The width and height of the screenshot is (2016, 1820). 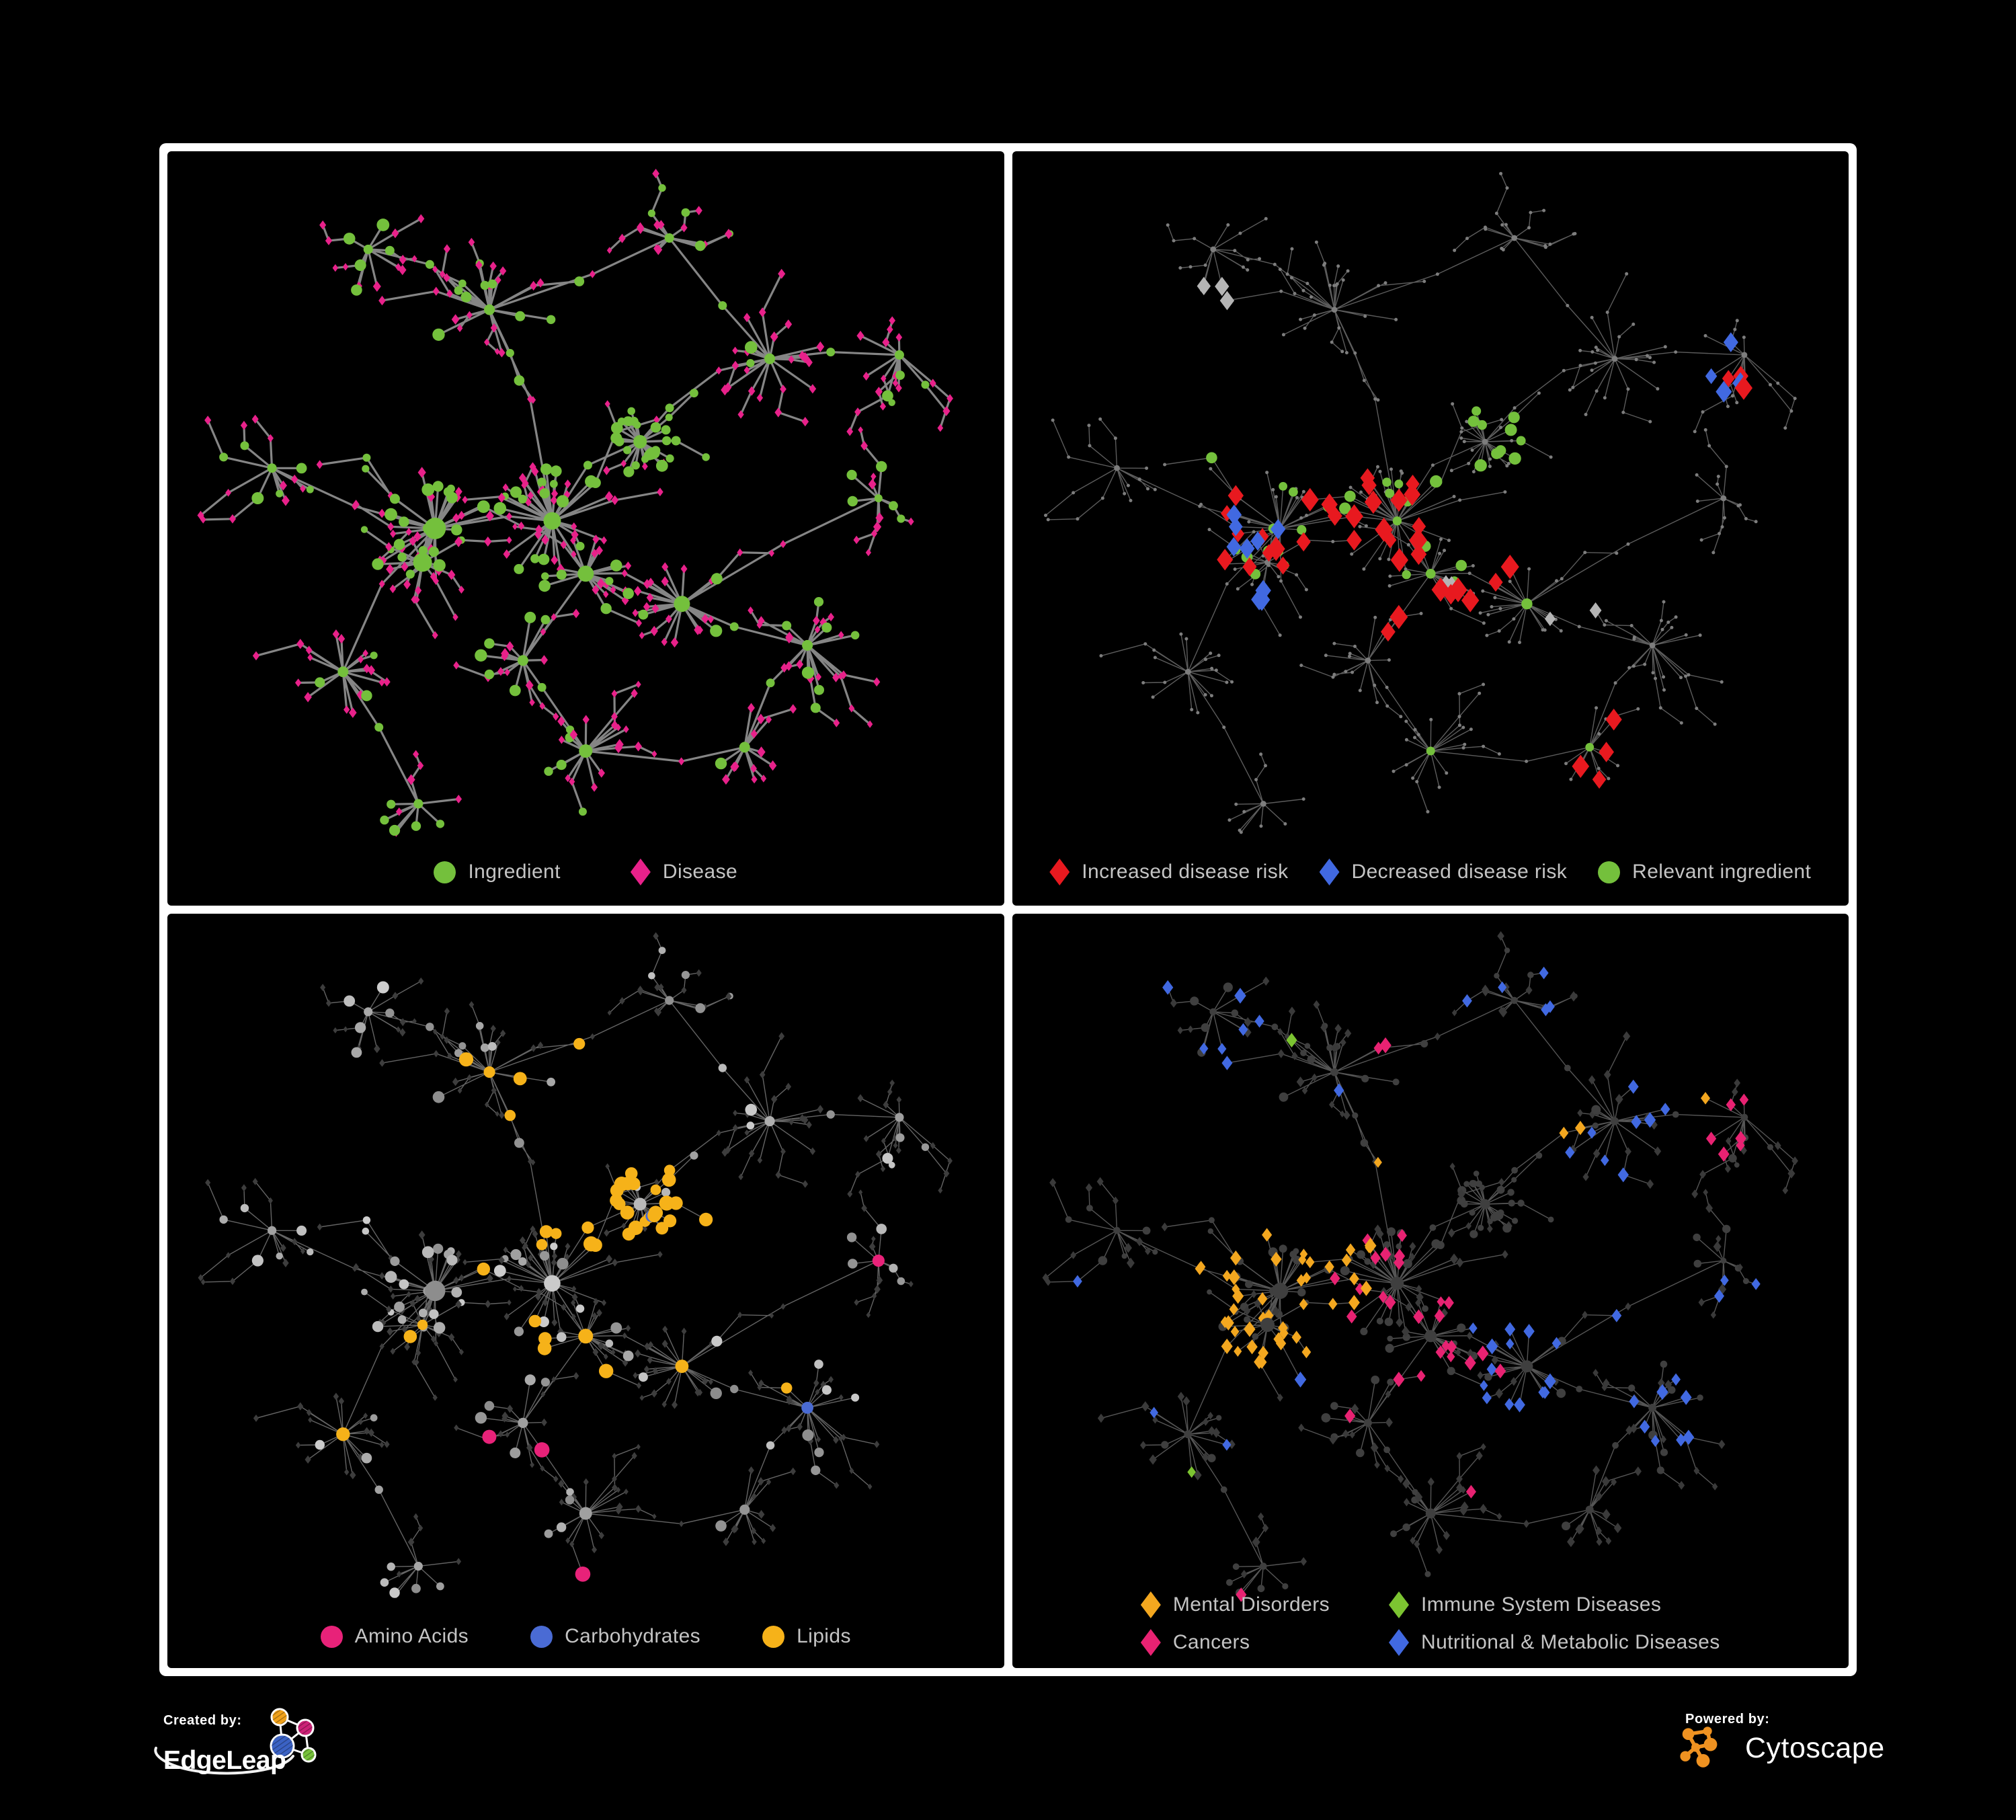 I want to click on legend-label: Amino Acids, so click(x=411, y=1636).